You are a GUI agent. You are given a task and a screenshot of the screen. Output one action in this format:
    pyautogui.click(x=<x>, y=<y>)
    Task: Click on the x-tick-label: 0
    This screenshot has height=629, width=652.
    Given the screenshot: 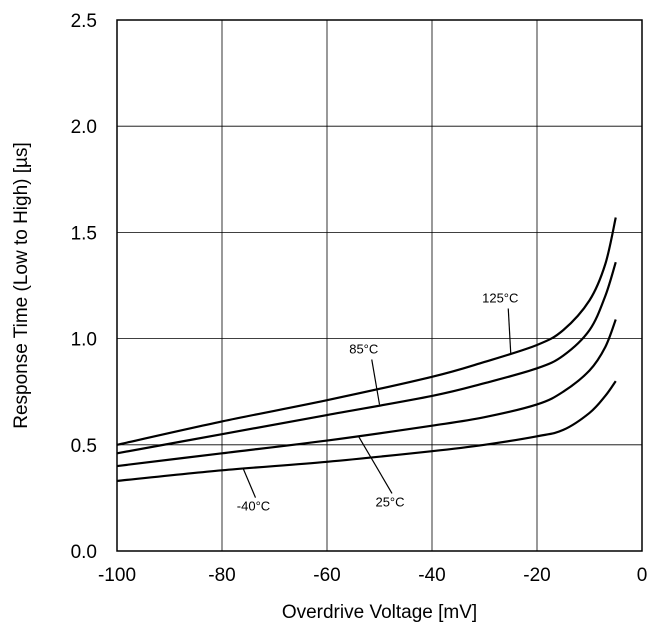 What is the action you would take?
    pyautogui.click(x=642, y=575)
    